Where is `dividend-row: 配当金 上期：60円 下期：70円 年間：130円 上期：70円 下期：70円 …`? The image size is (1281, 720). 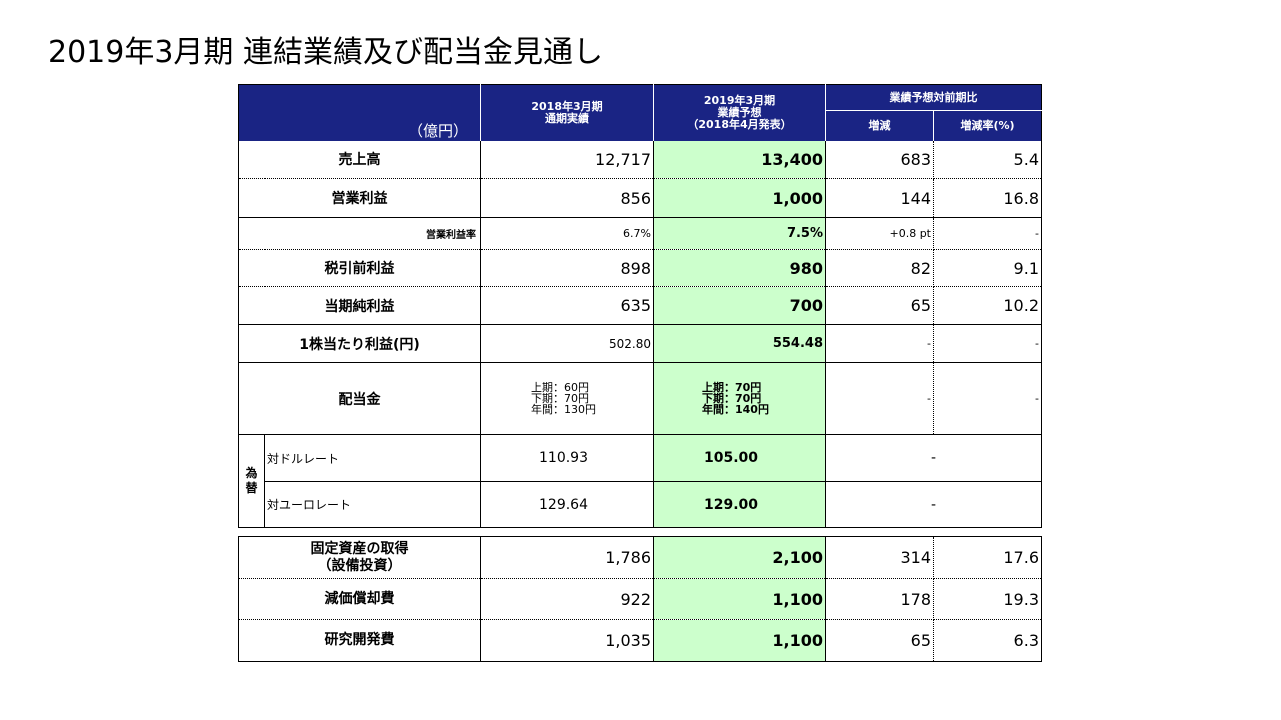 dividend-row: 配当金 上期：60円 下期：70円 年間：130円 上期：70円 下期：70円 … is located at coordinates (640, 398).